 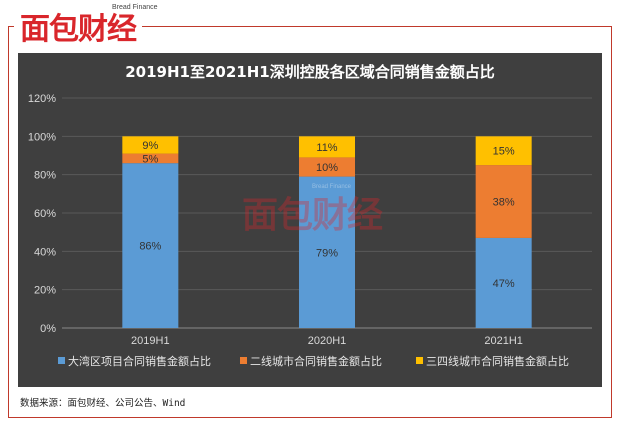 What do you see at coordinates (316, 361) in the screenshot?
I see `legend-label: 二线城市合同销售金额占比` at bounding box center [316, 361].